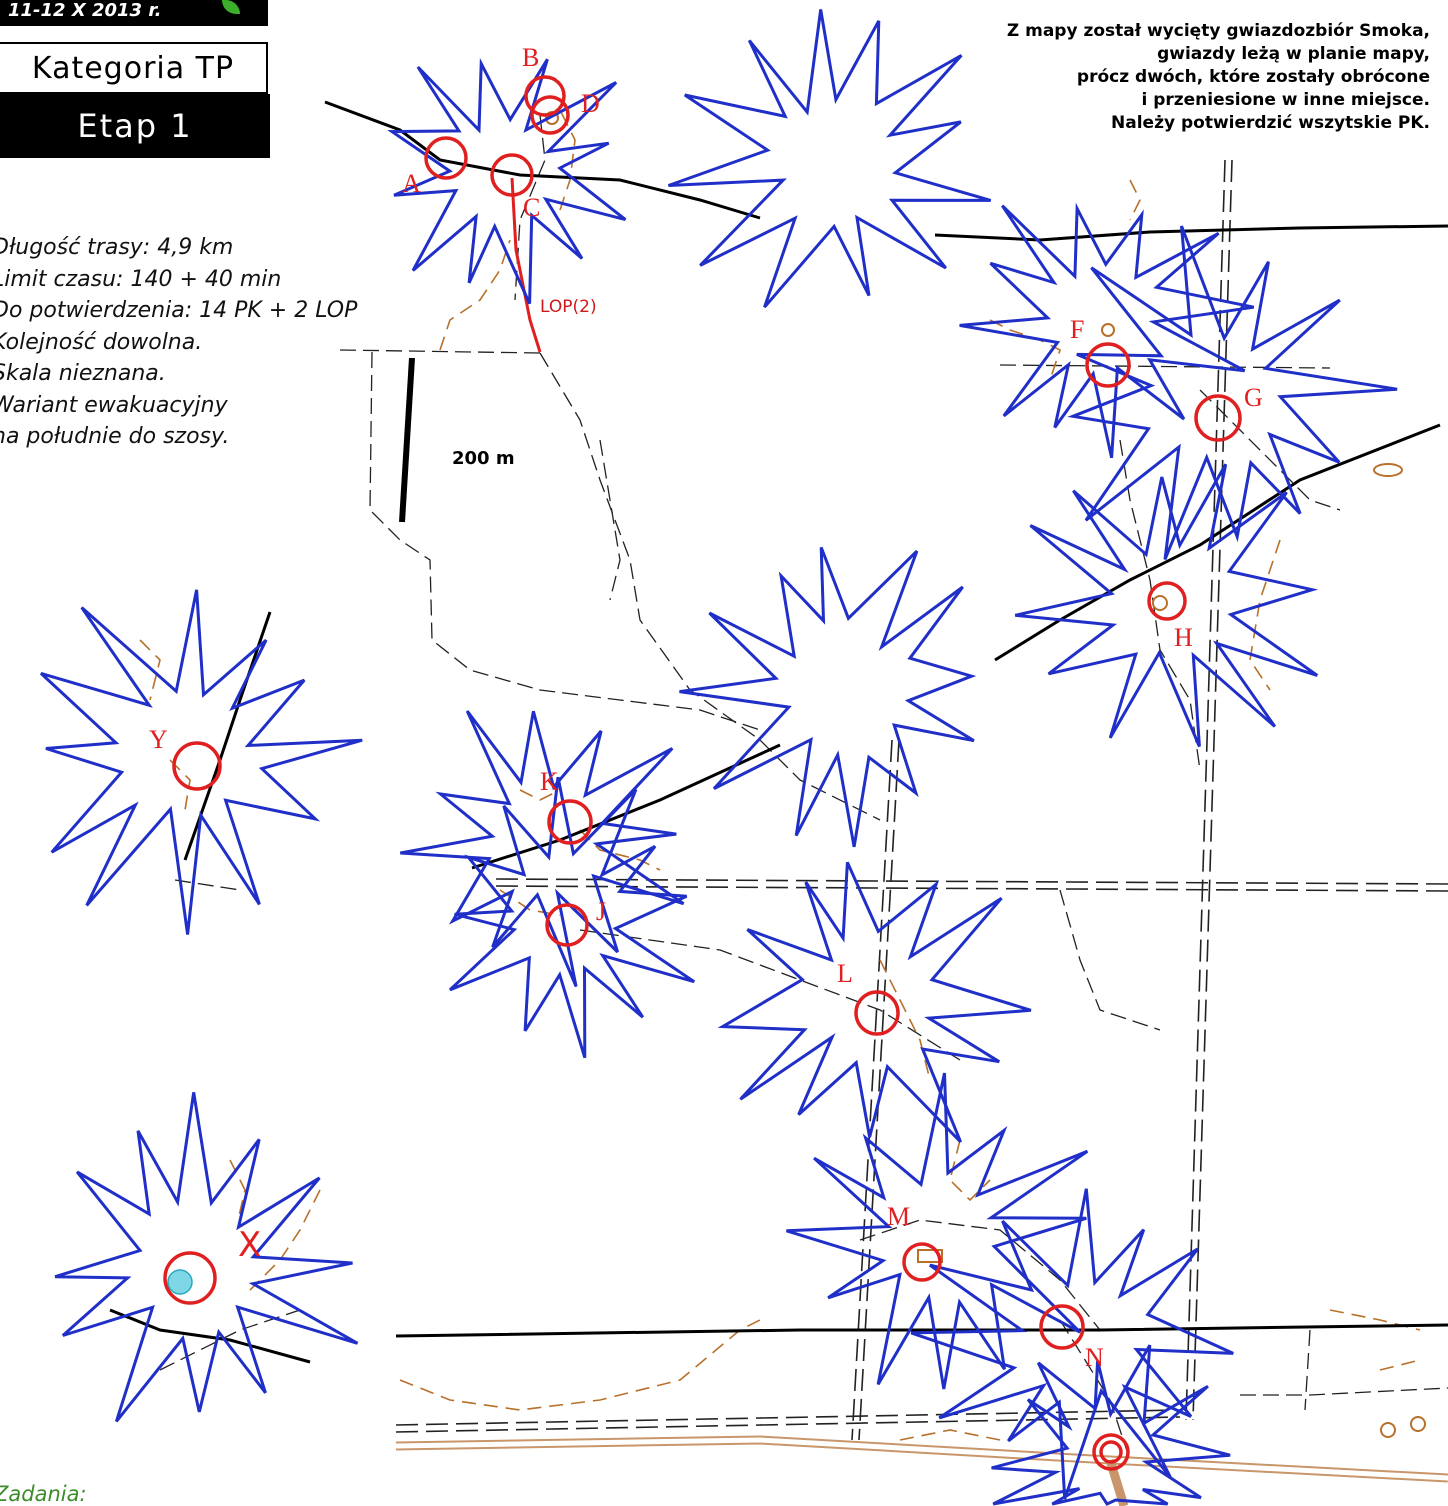 Image resolution: width=1448 pixels, height=1506 pixels. Describe the element at coordinates (83, 373) in the screenshot. I see `info-scale: Skala nieznana.` at that location.